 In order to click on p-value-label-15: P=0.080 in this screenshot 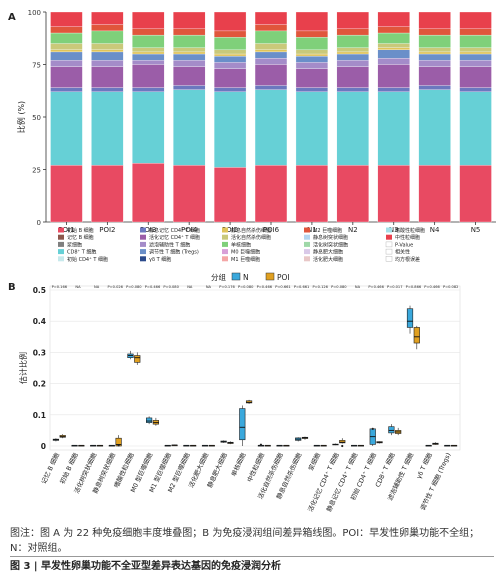, I will do `click(339, 287)`.